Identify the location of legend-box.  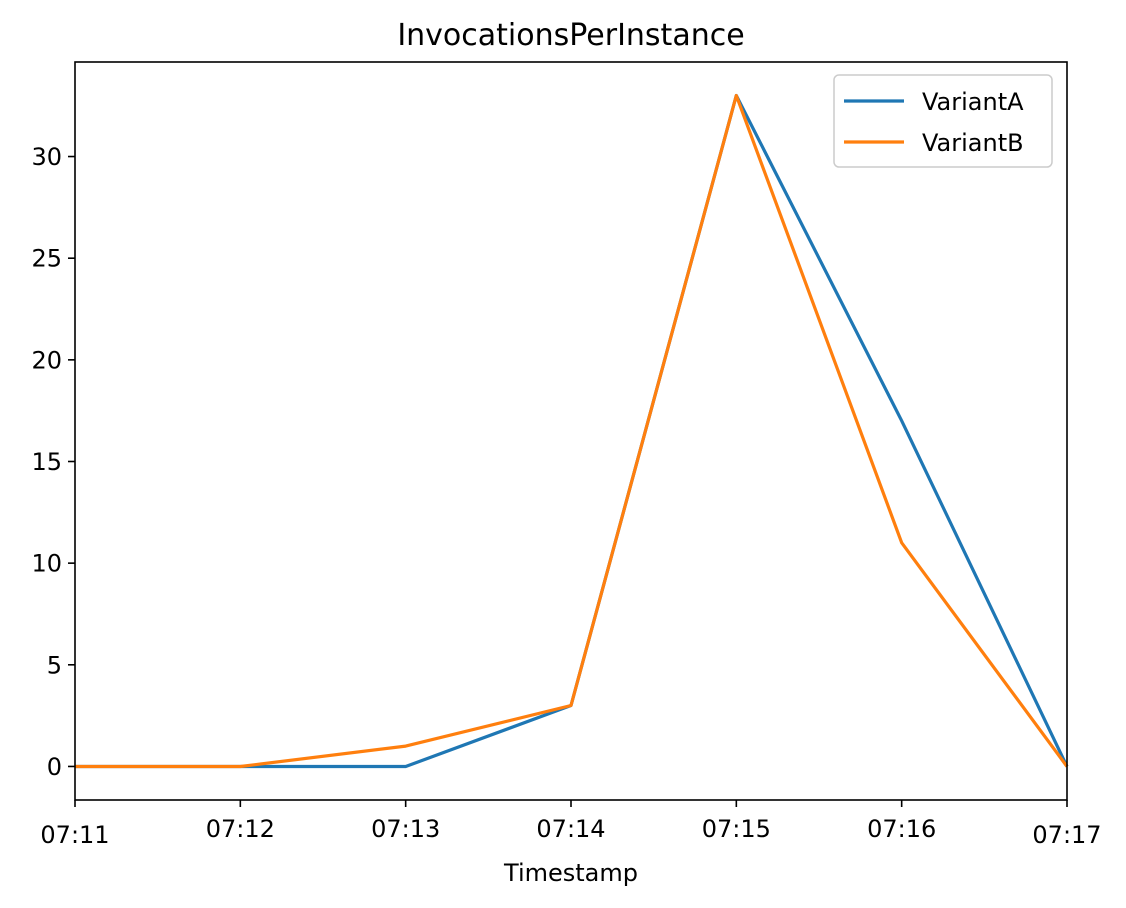
(943, 121).